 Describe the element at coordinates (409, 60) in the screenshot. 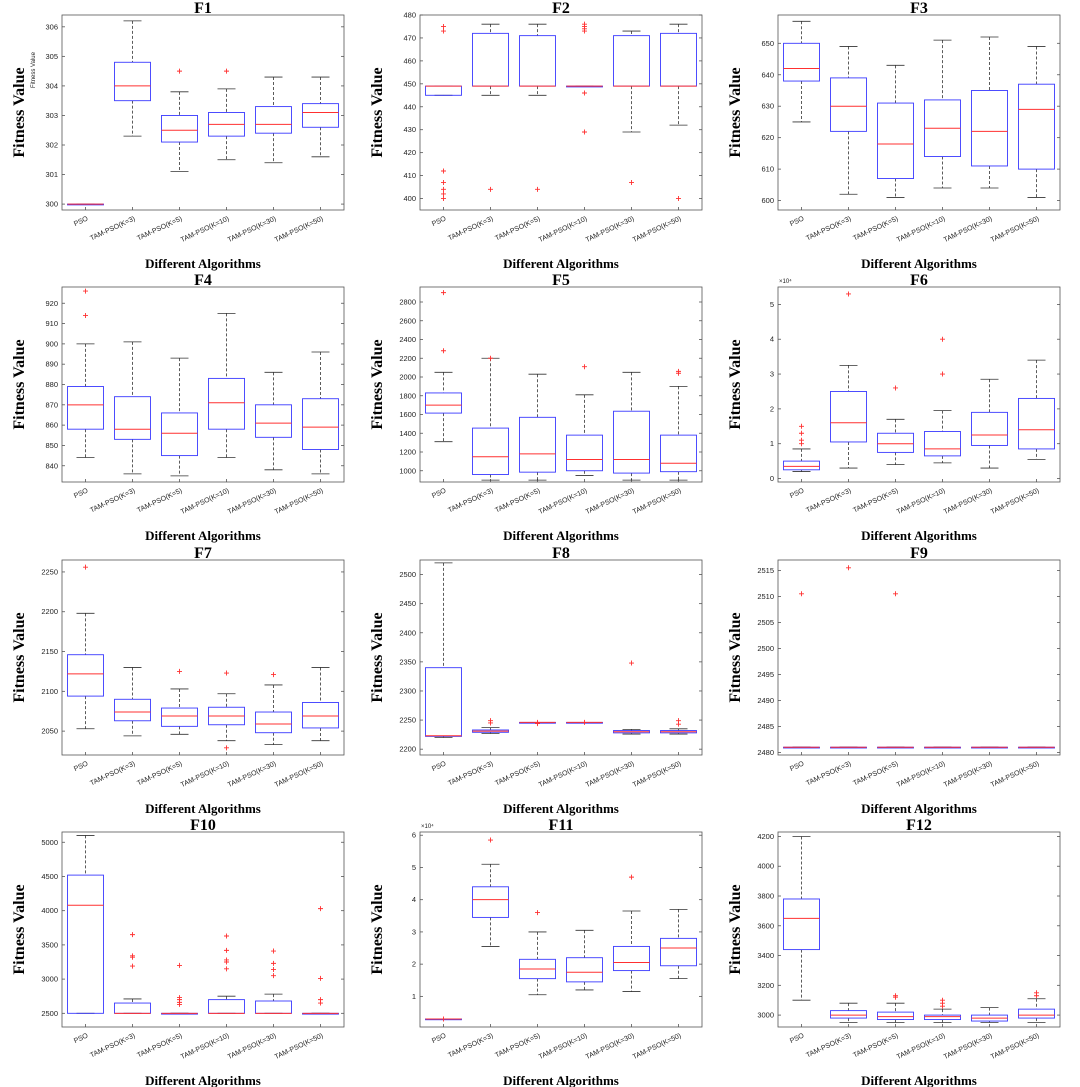

I see `y-tick-label: 460` at that location.